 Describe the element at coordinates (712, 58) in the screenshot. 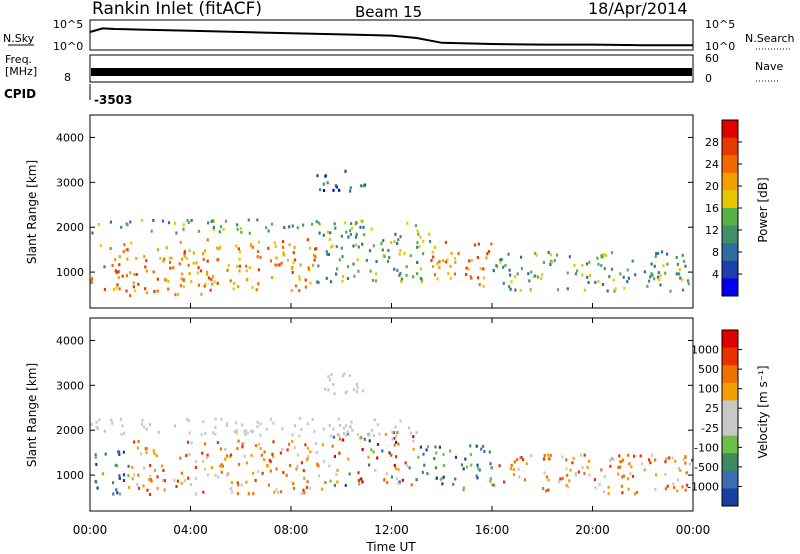

I see `nave-tick-60: 60` at that location.